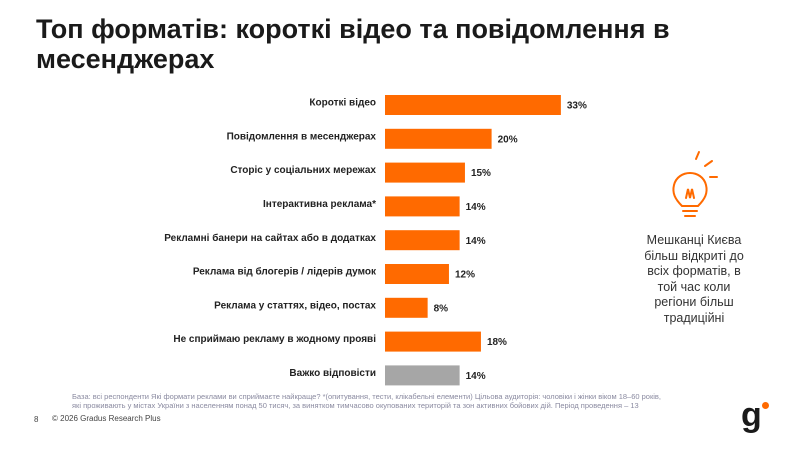 This screenshot has height=450, width=800. What do you see at coordinates (319, 204) in the screenshot?
I see `category-label: Інтерактивна реклама*` at bounding box center [319, 204].